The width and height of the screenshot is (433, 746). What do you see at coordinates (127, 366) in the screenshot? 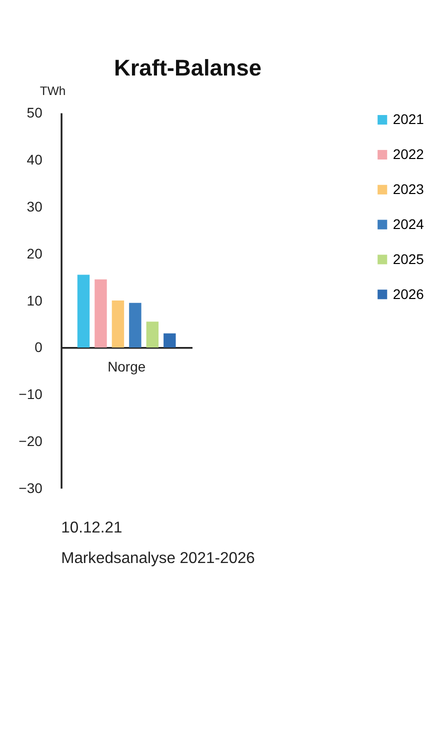
I see `x-tick-label: Norge` at bounding box center [127, 366].